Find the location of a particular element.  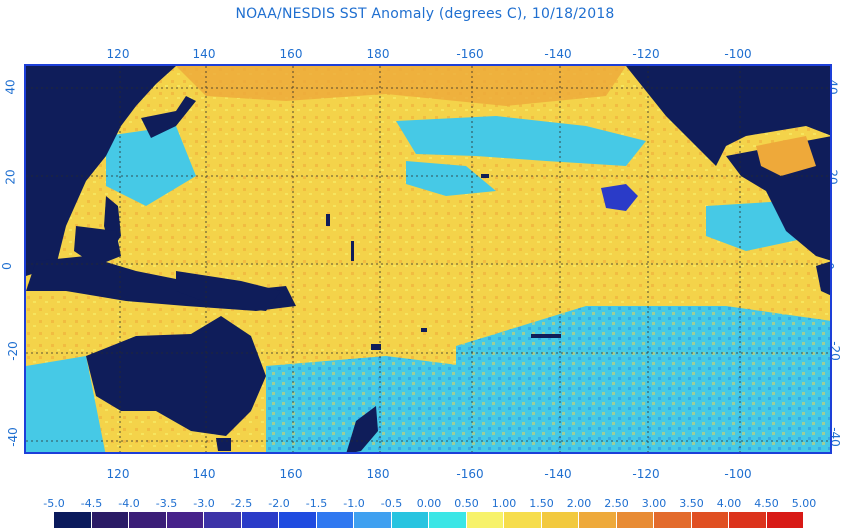

colorbar is located at coordinates (429, 520).